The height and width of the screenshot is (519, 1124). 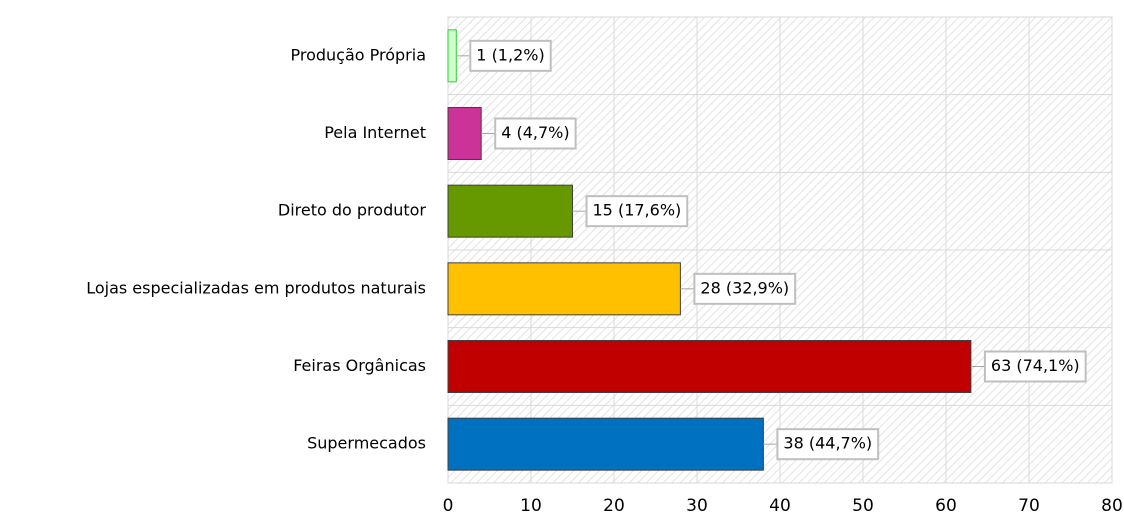 What do you see at coordinates (359, 365) in the screenshot?
I see `y-tick-label: Feiras Orgânicas` at bounding box center [359, 365].